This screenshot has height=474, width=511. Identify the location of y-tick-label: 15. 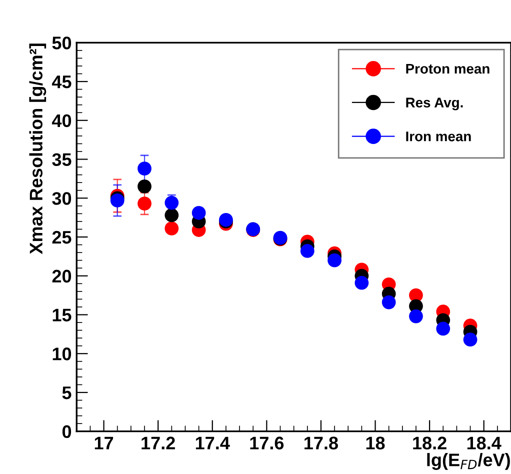
(62, 315).